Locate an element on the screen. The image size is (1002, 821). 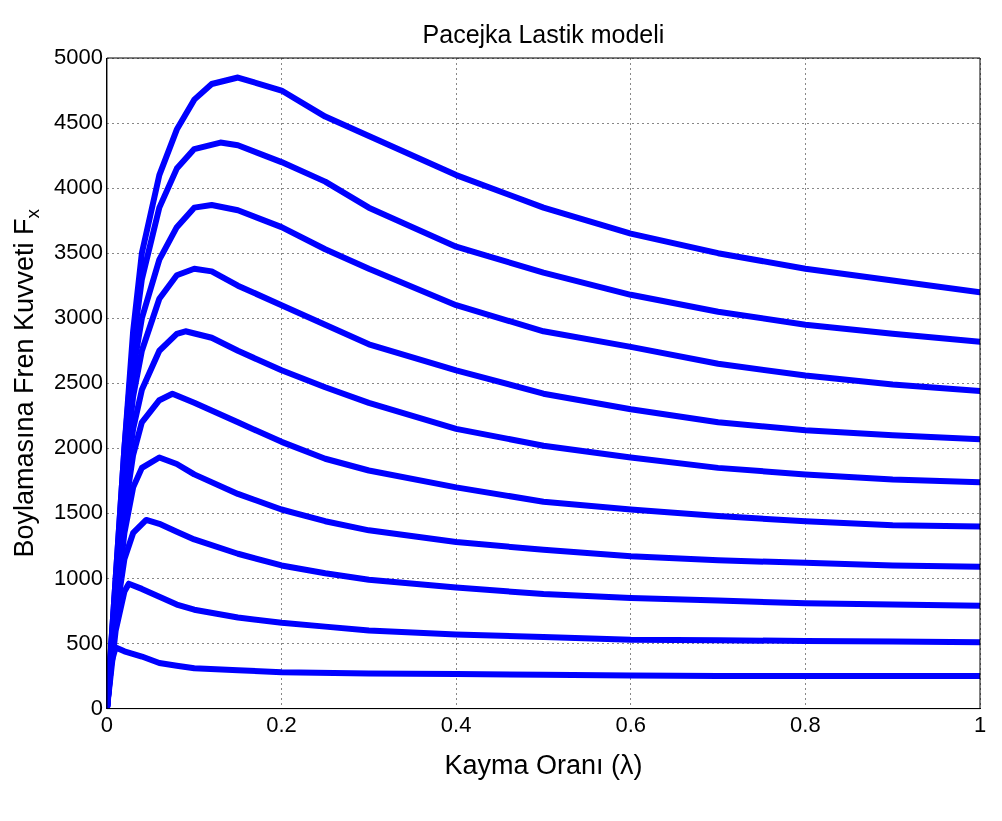
y-tick-label: 3500 is located at coordinates (78, 252).